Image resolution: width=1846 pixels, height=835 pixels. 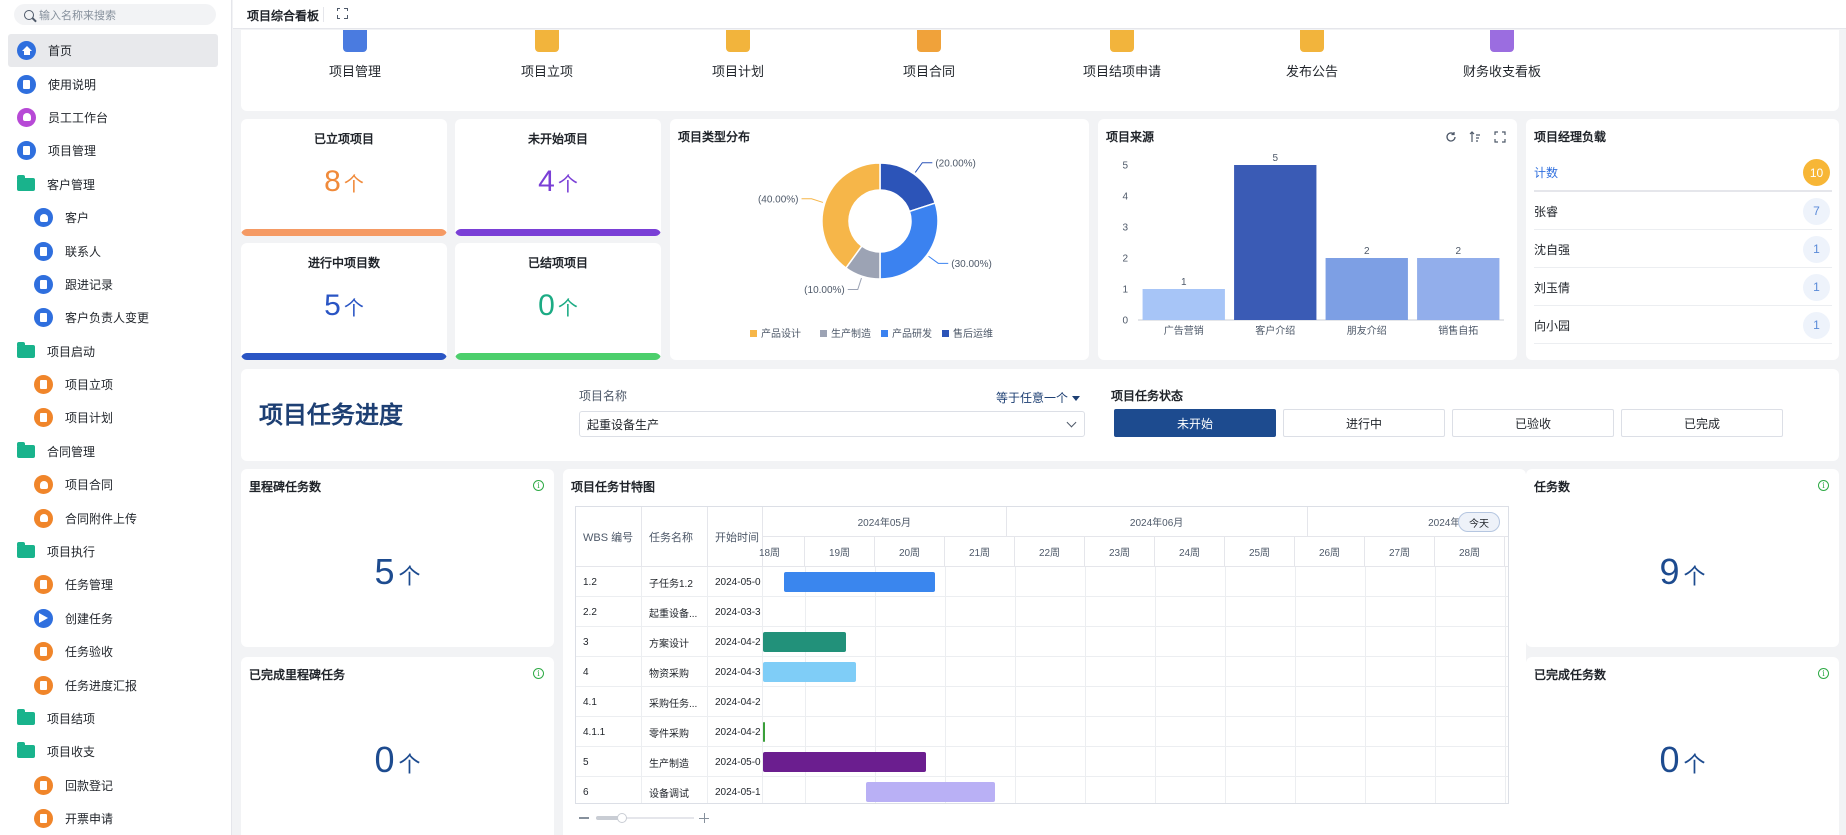 I want to click on stat-title: 进行中项目数, so click(x=343, y=263).